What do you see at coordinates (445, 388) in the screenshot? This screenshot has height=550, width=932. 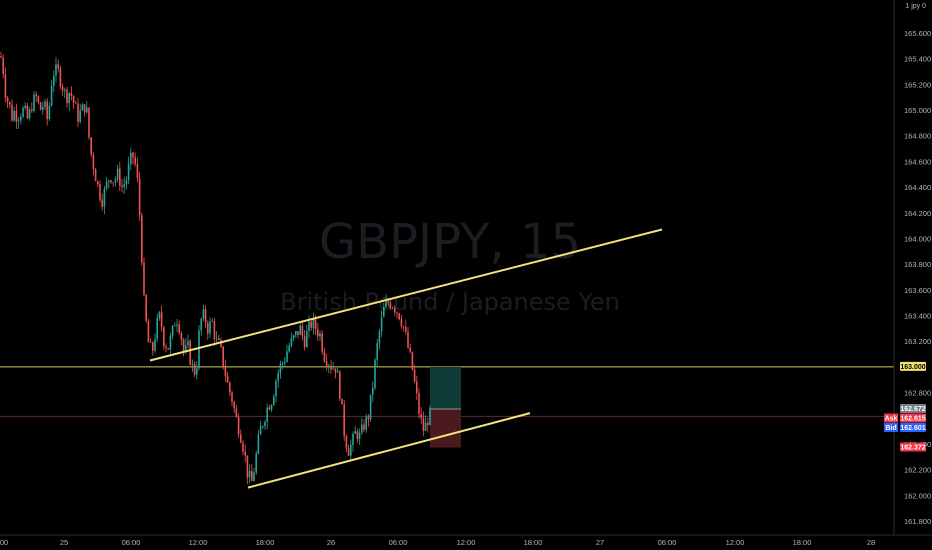 I see `position-target-zone` at bounding box center [445, 388].